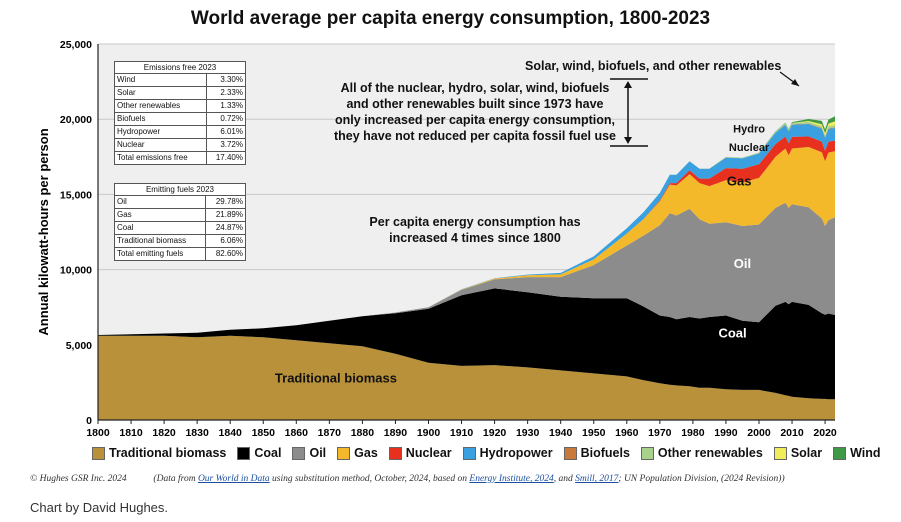  I want to click on table-cell-value: 2.33%, so click(226, 93).